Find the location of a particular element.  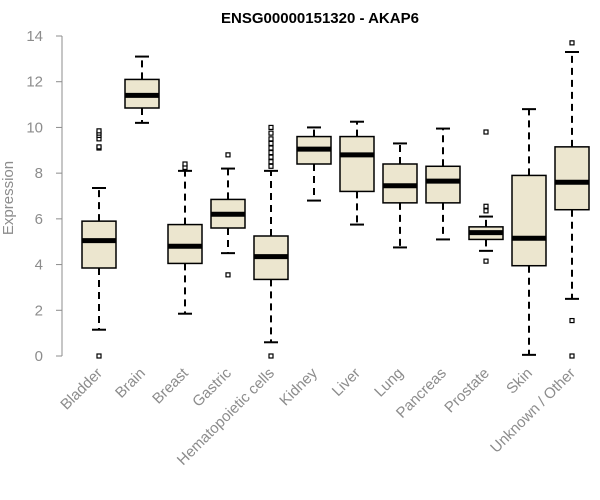

x-tick-label: Kidney is located at coordinates (298, 386).